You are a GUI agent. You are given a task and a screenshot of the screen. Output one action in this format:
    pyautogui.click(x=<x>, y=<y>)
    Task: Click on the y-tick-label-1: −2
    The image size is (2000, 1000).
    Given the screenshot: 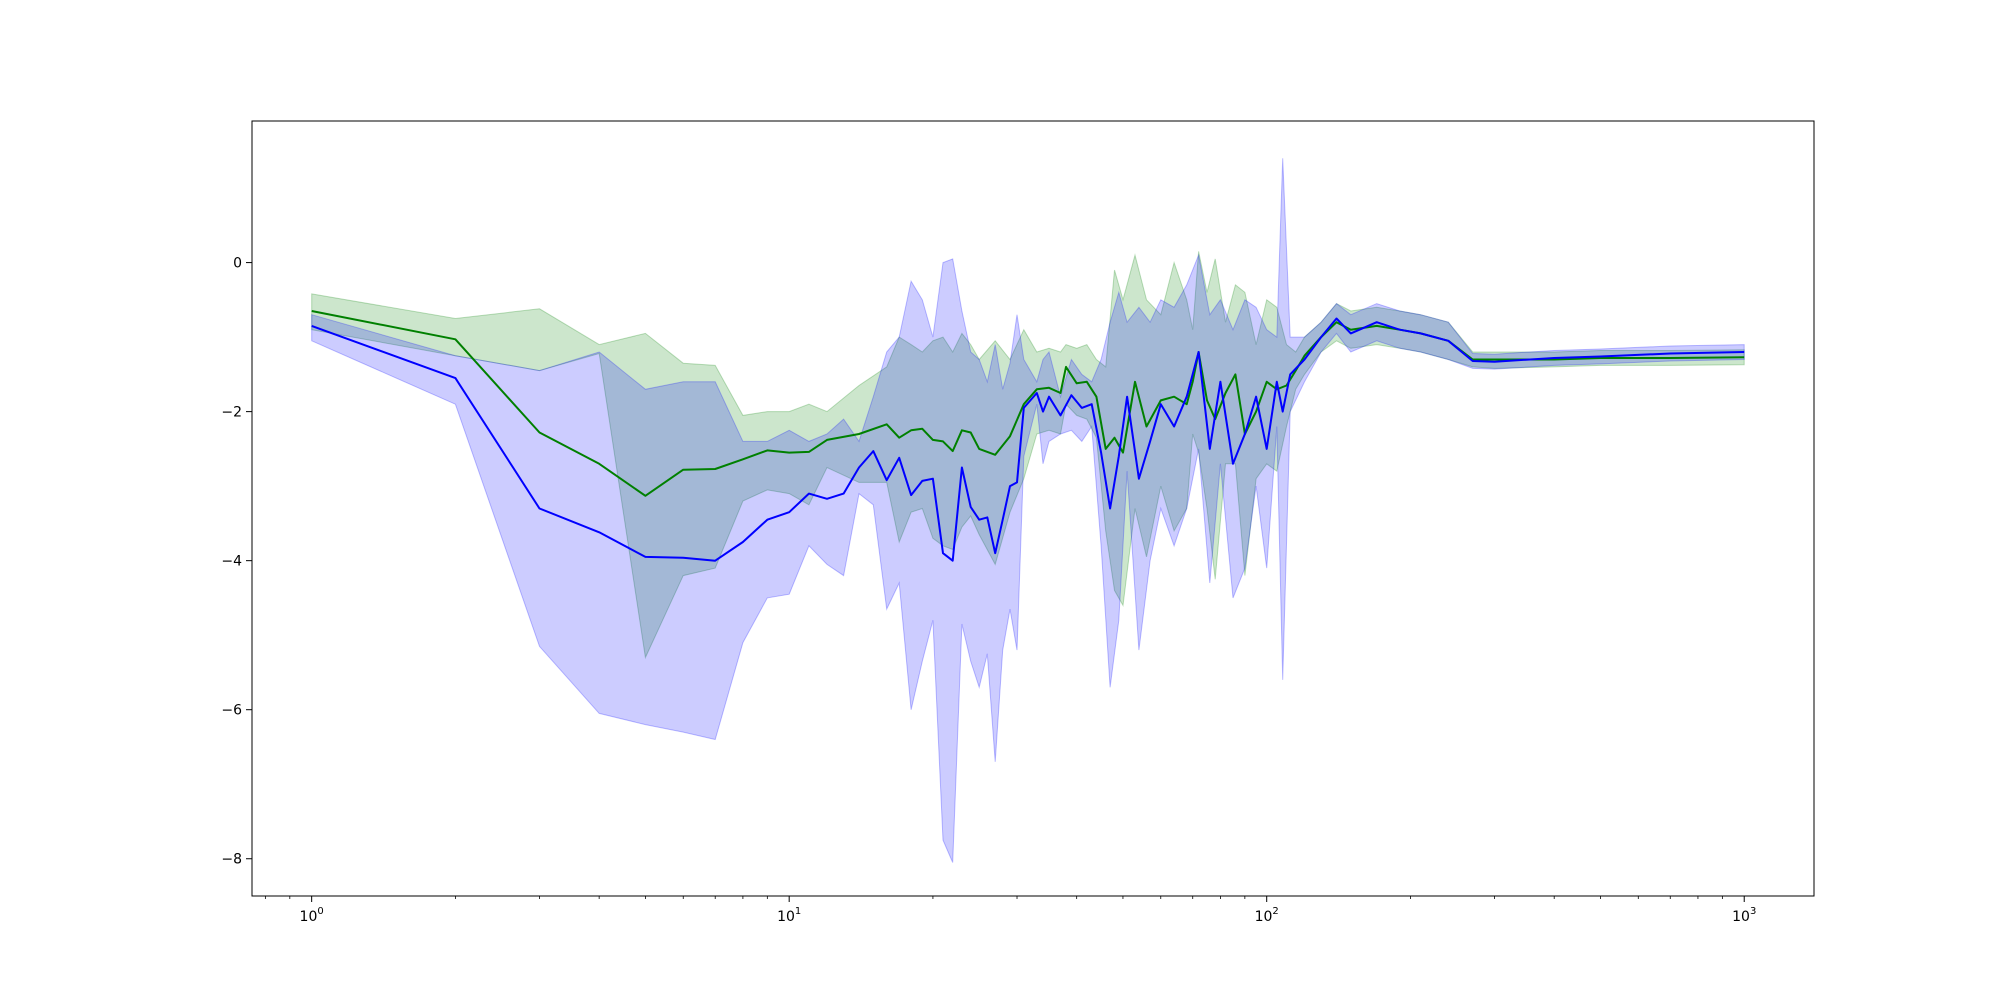 What is the action you would take?
    pyautogui.click(x=231, y=413)
    